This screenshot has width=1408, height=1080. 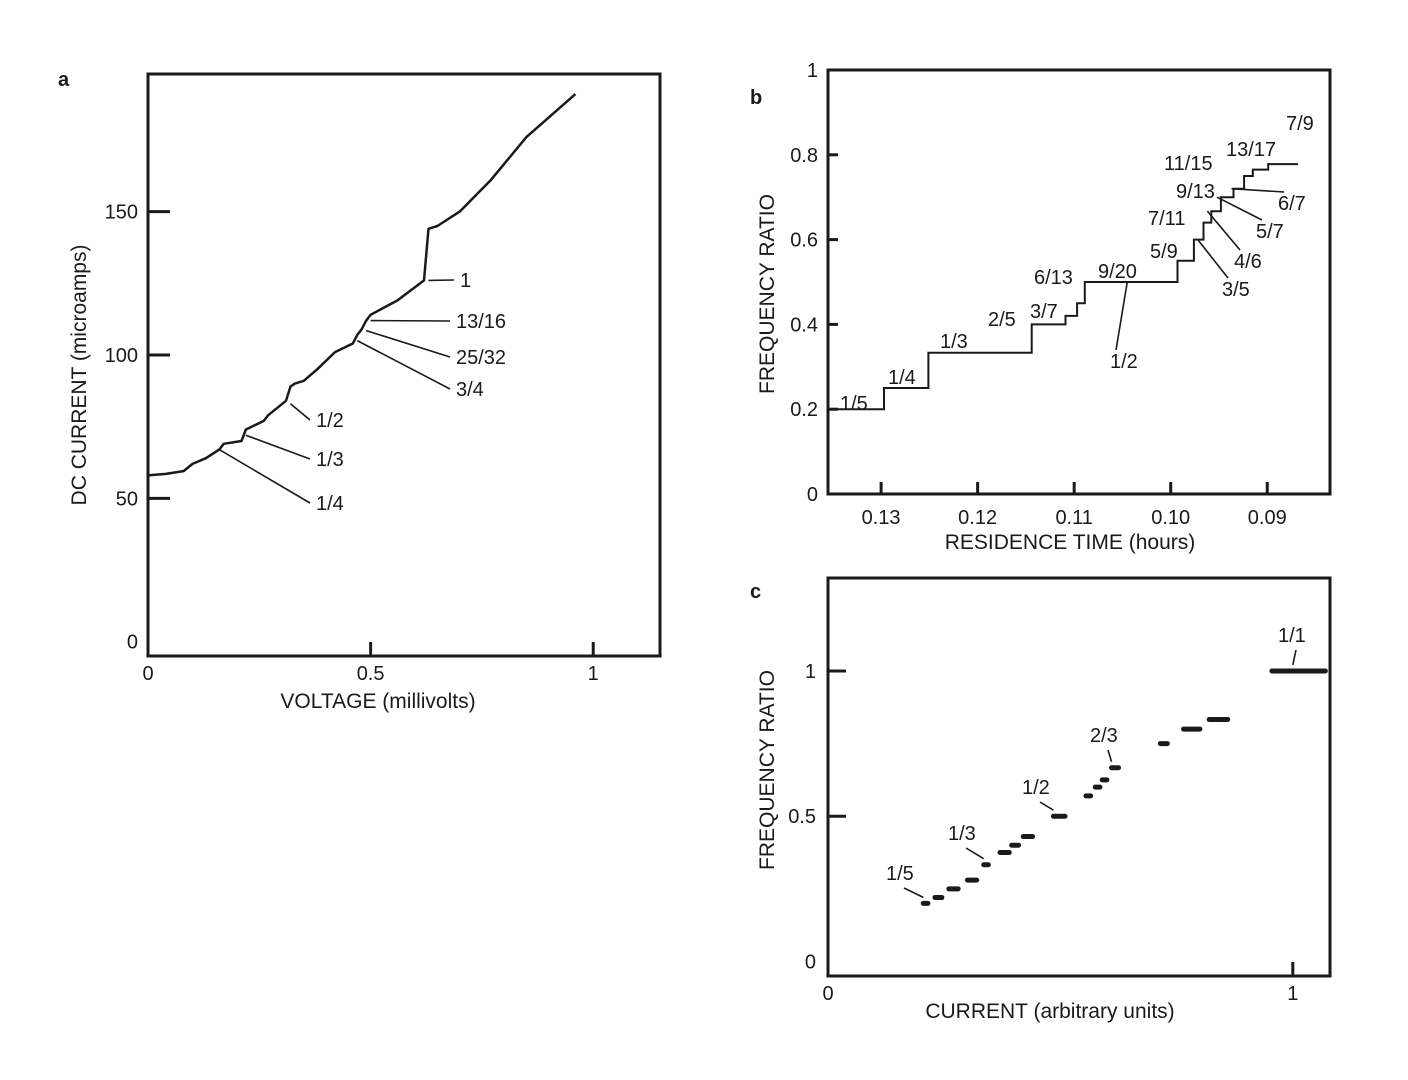 I want to click on panel-a-y-tick-label: 150, so click(x=121, y=213).